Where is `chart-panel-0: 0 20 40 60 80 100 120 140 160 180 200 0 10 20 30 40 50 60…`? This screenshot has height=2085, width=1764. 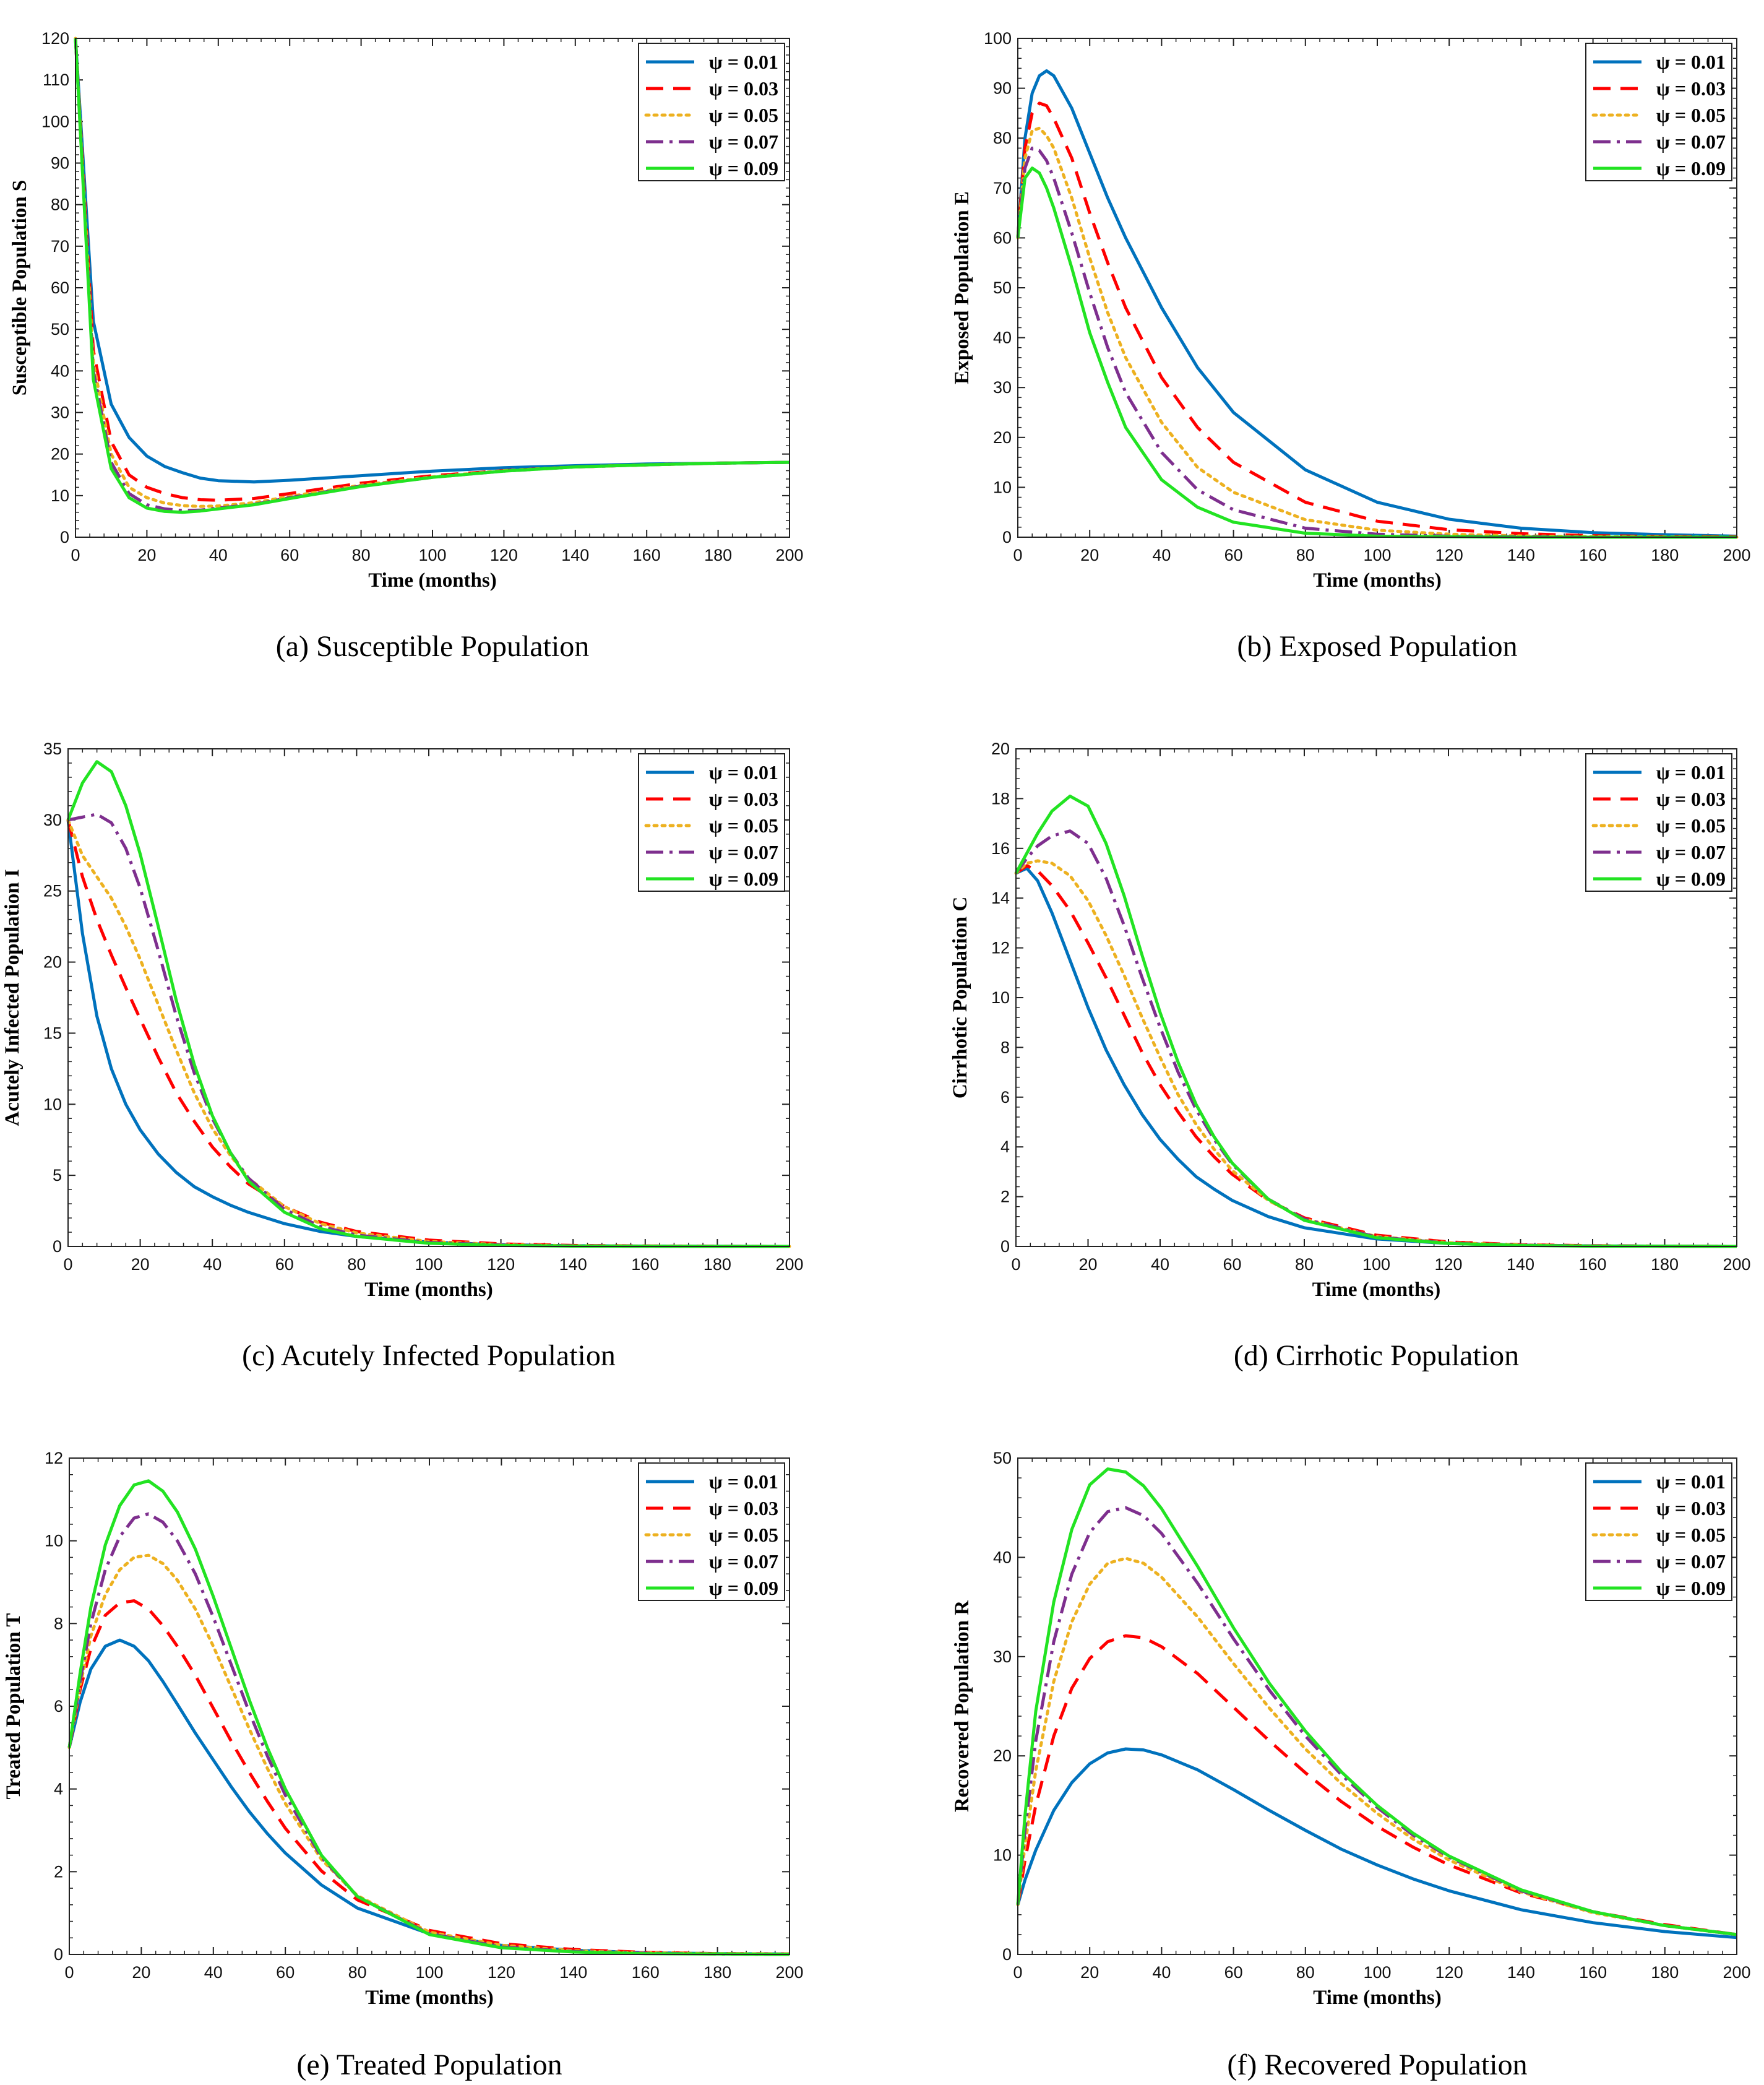 chart-panel-0: 0 20 40 60 80 100 120 140 160 180 200 0 10 20 30 40 50 60… is located at coordinates (406, 346).